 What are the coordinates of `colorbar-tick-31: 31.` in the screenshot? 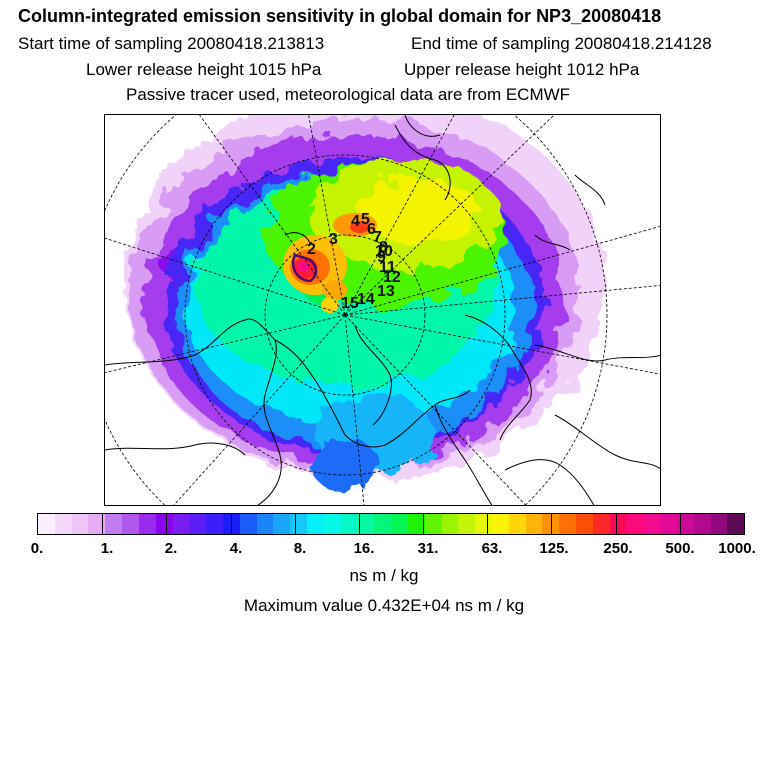 It's located at (428, 548).